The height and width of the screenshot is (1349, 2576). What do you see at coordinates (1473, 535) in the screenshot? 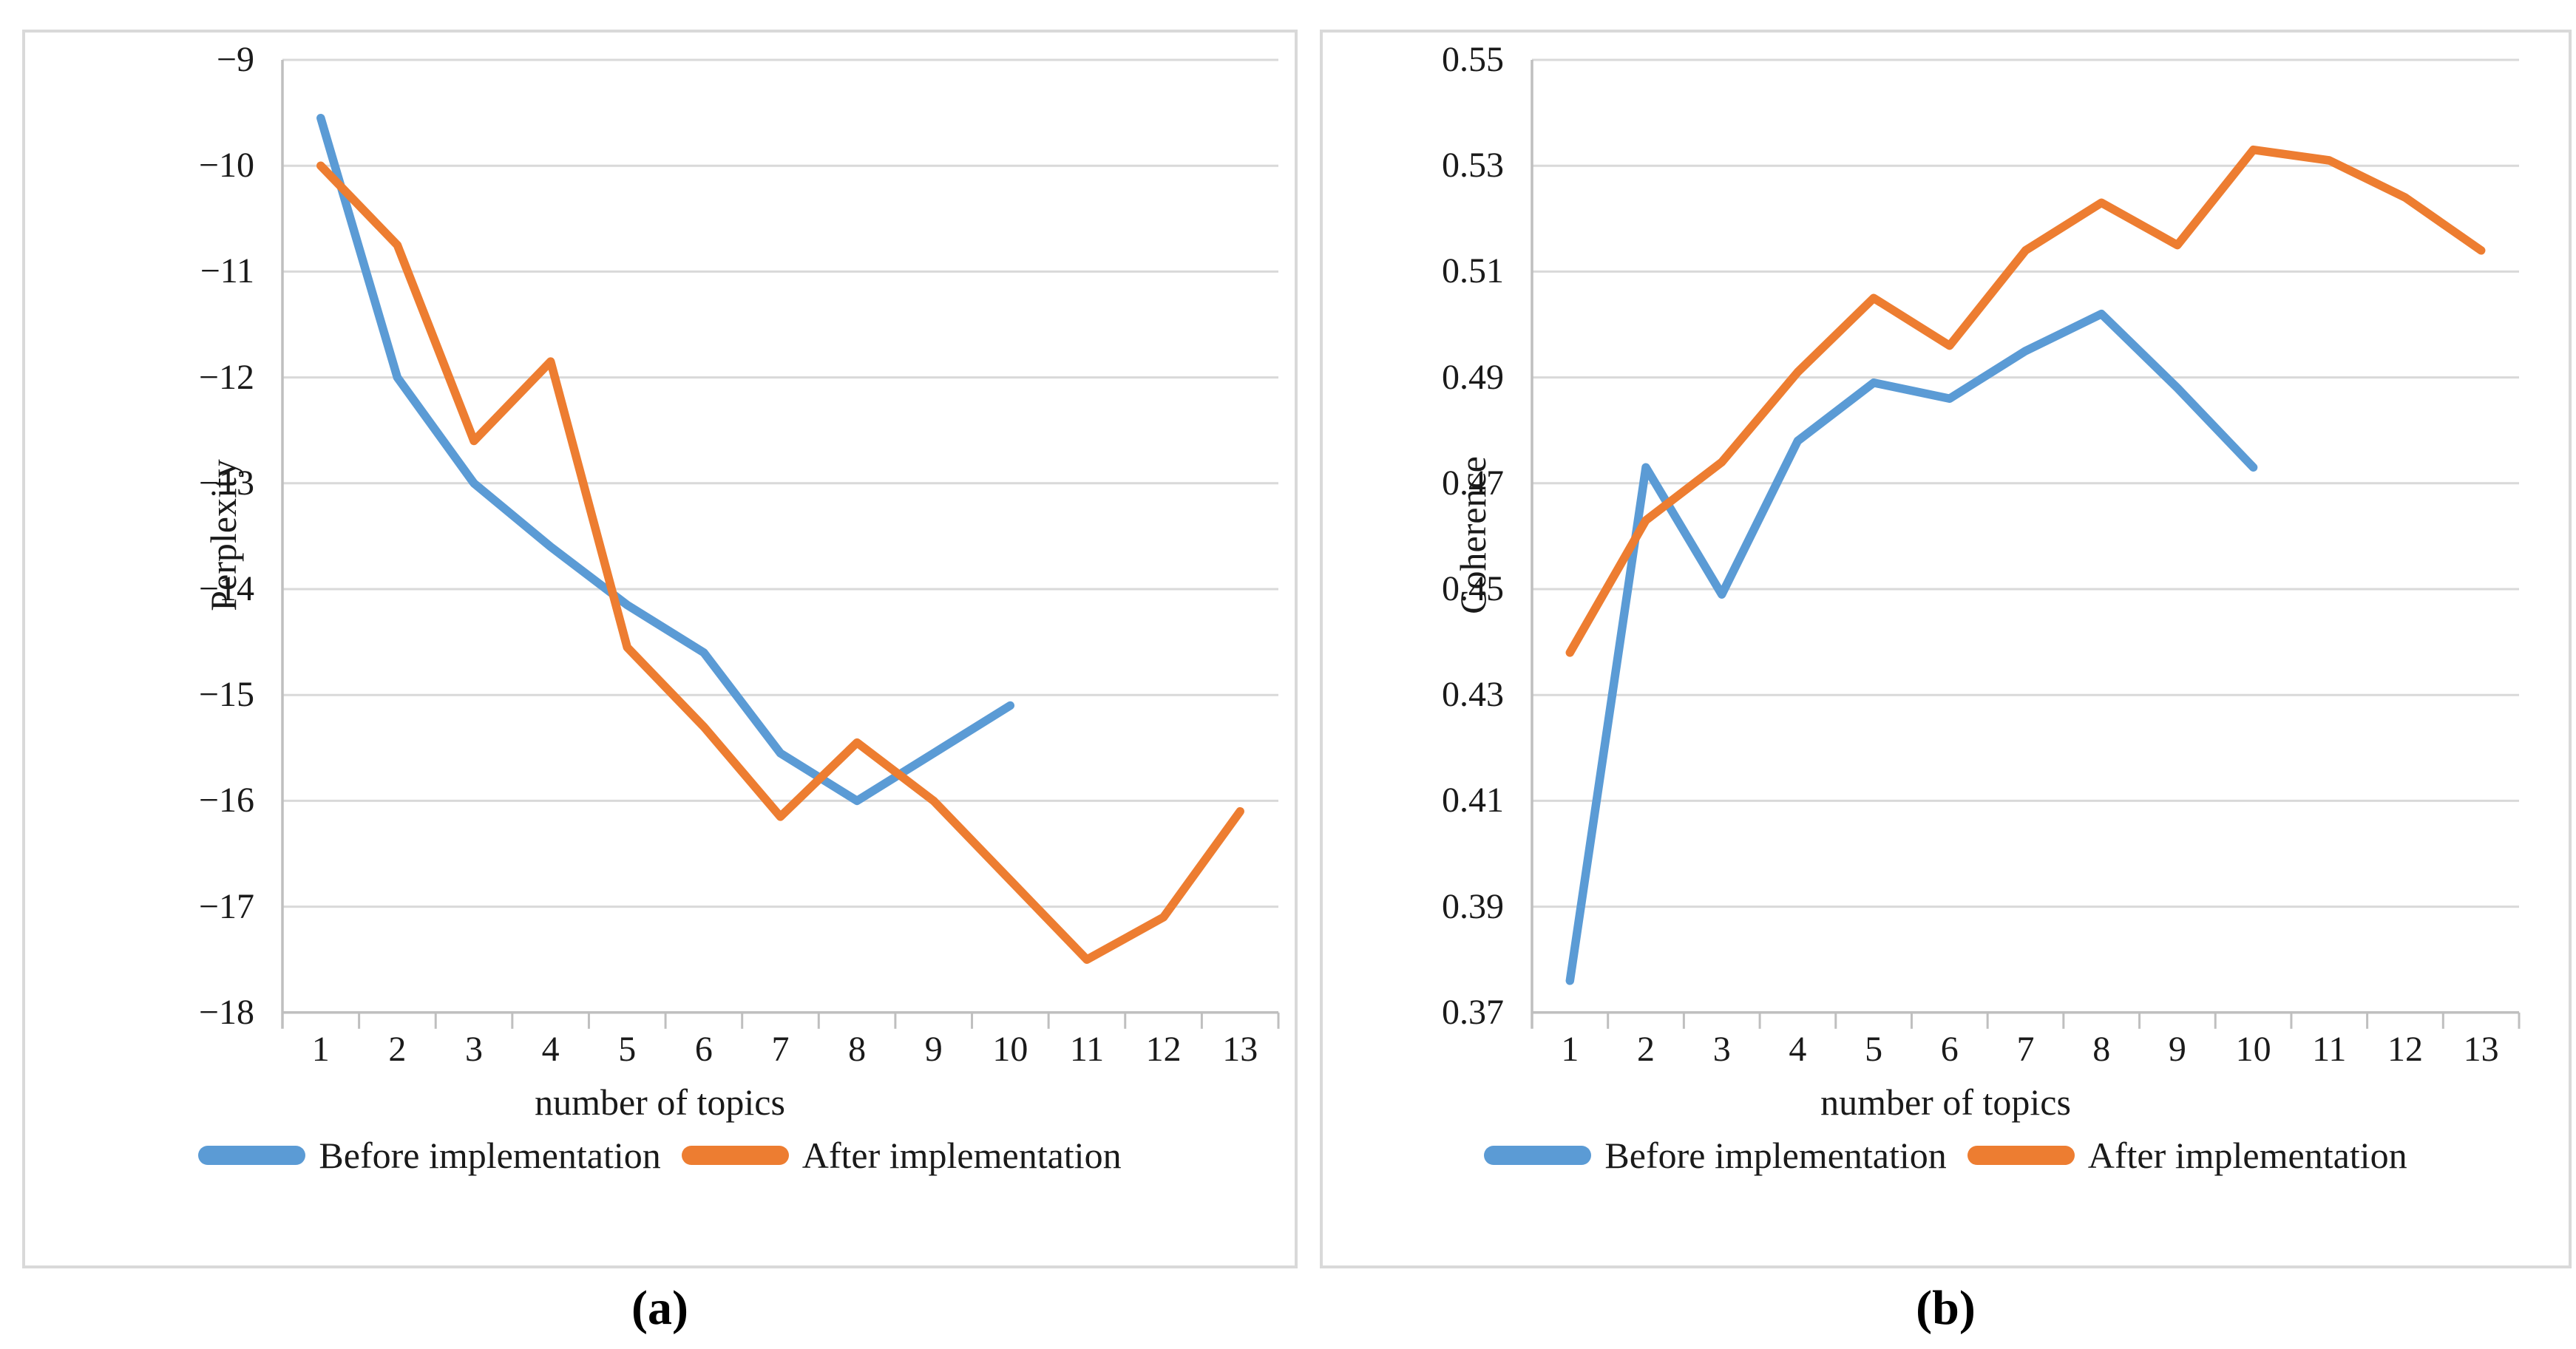
I see `y-axis-title-coherence: Coherence` at bounding box center [1473, 535].